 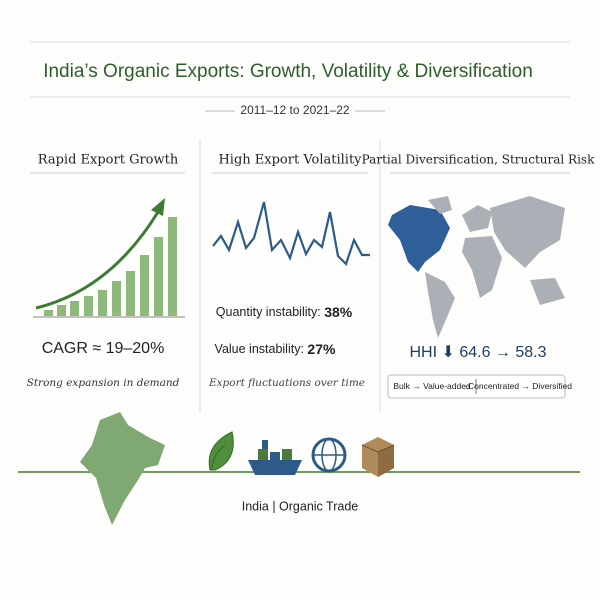 I want to click on stat-value: 27%, so click(x=321, y=349).